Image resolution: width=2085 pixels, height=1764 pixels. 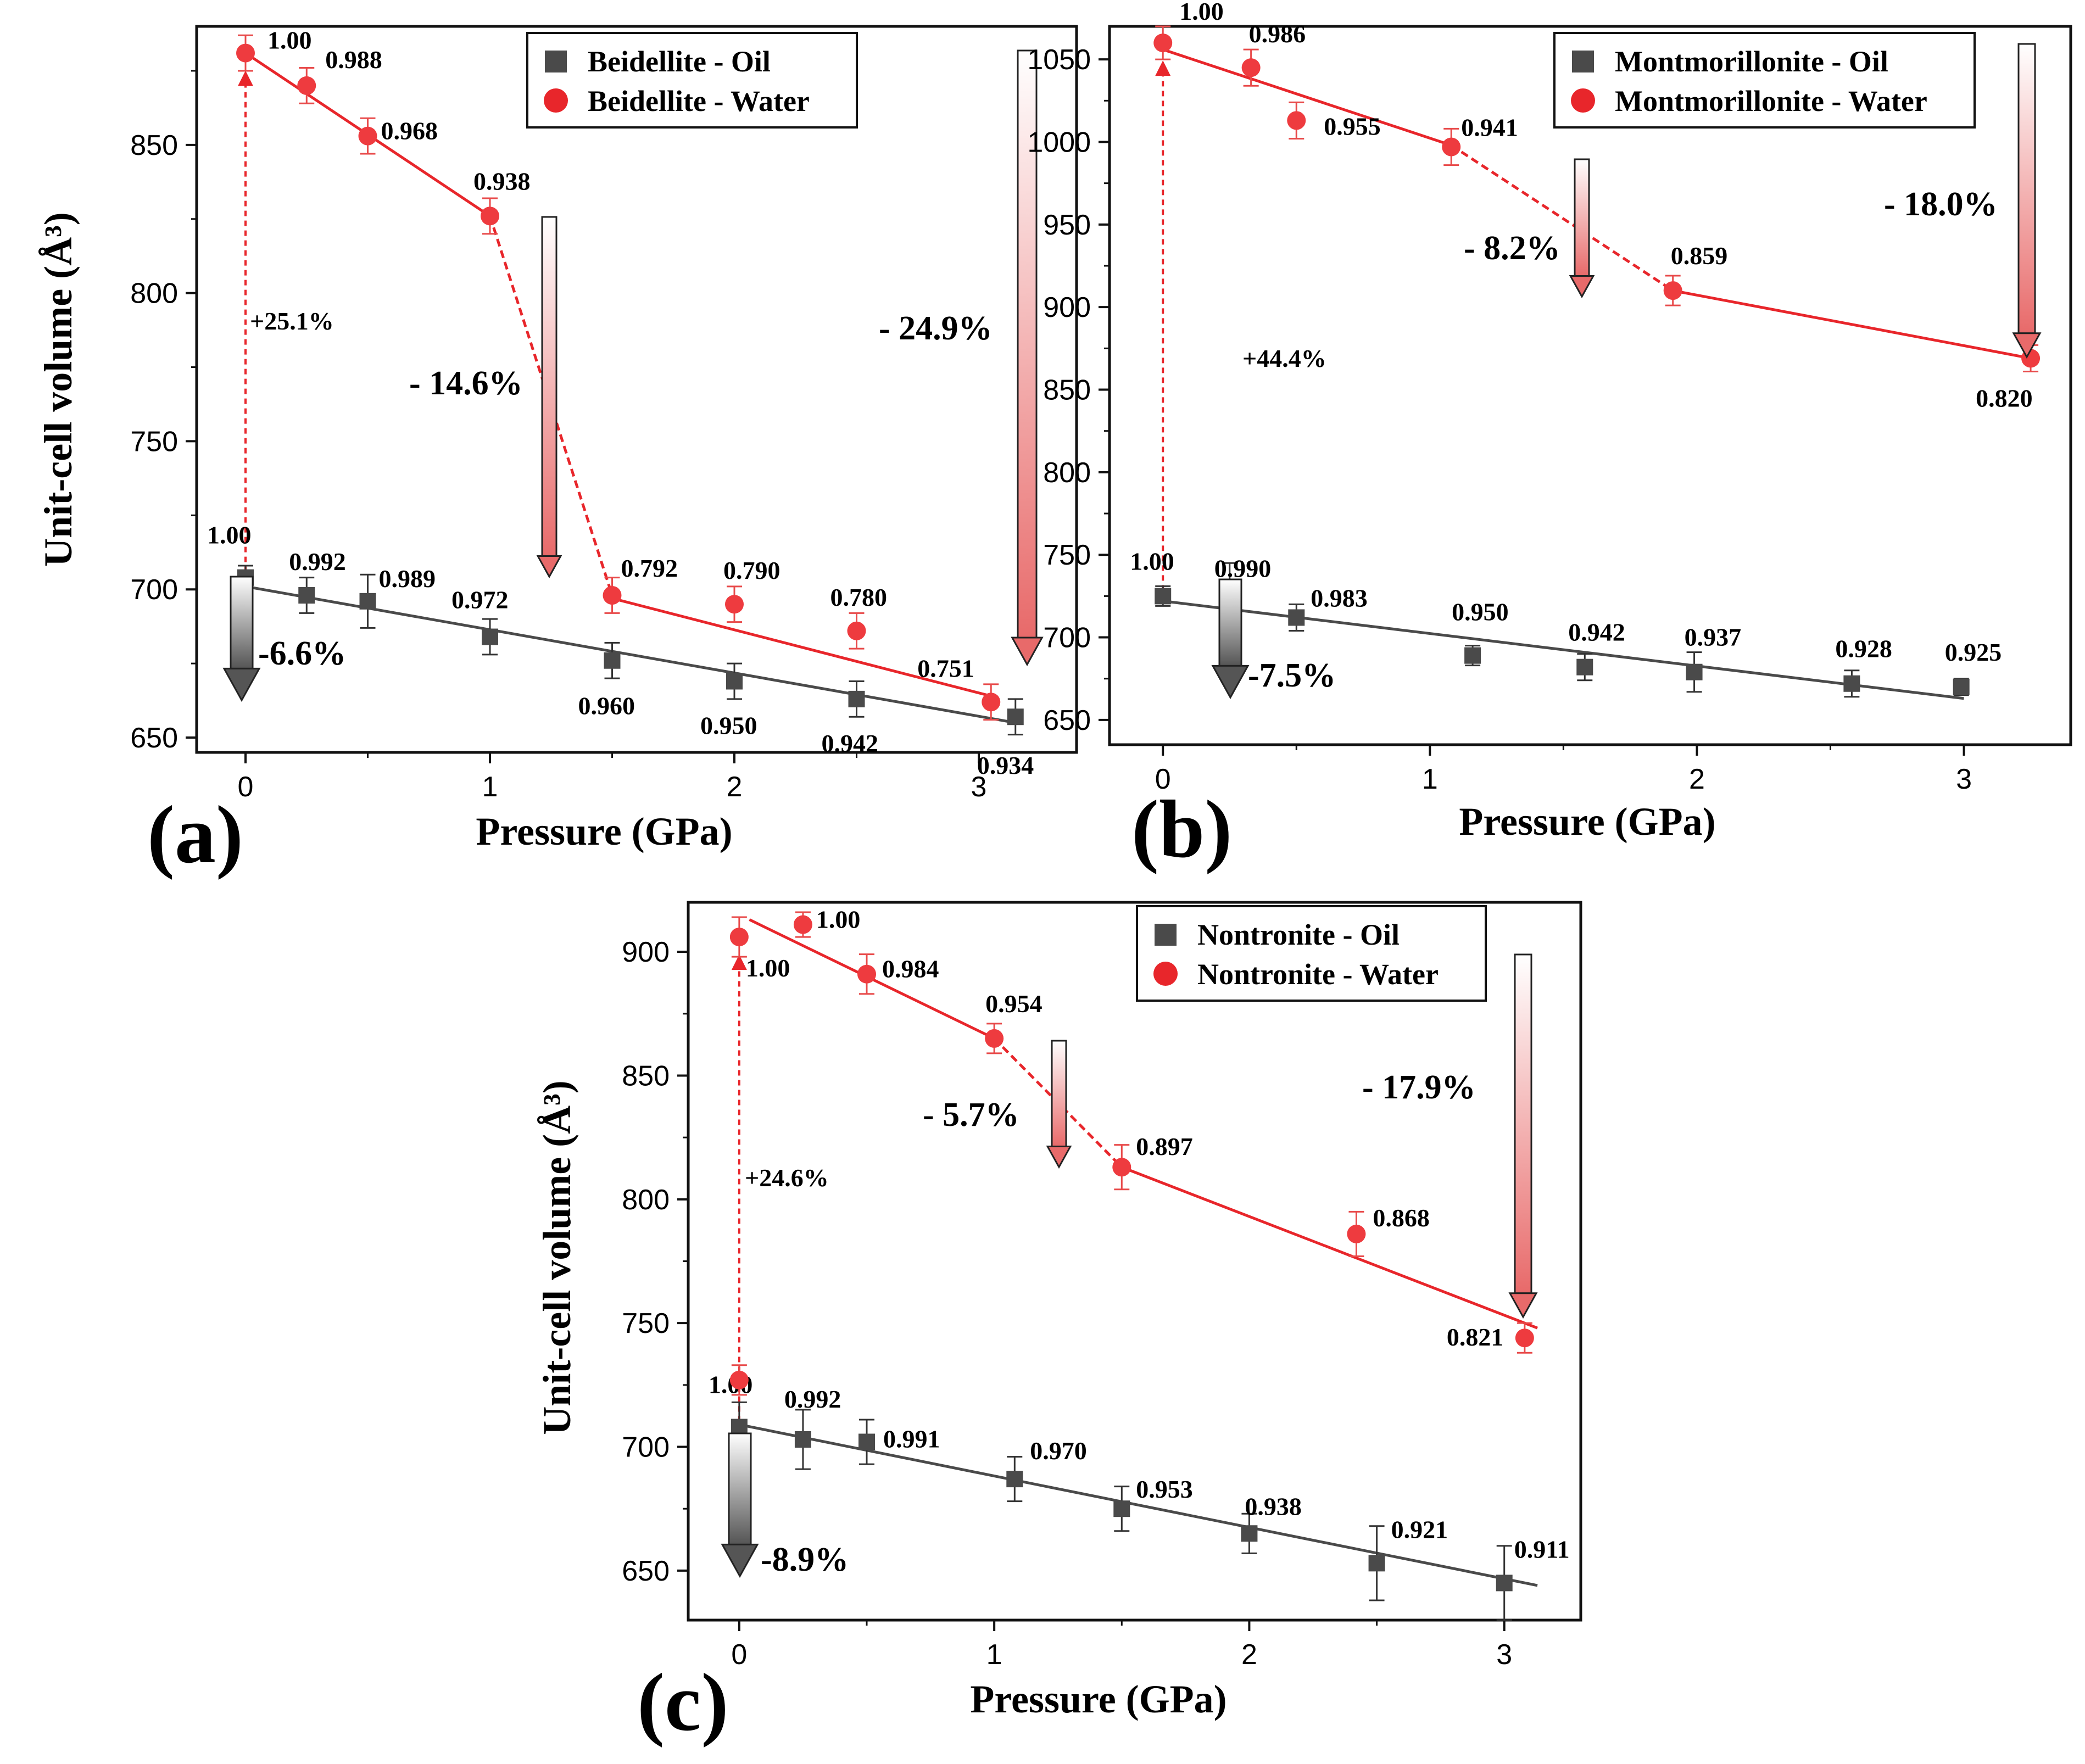 I want to click on panel-c-water-extra-point, so click(x=739, y=1379).